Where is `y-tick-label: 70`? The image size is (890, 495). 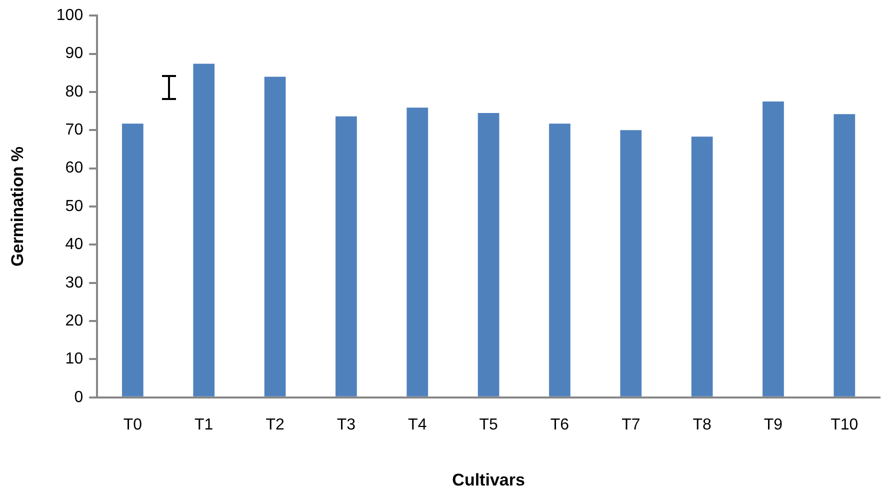 y-tick-label: 70 is located at coordinates (74, 130).